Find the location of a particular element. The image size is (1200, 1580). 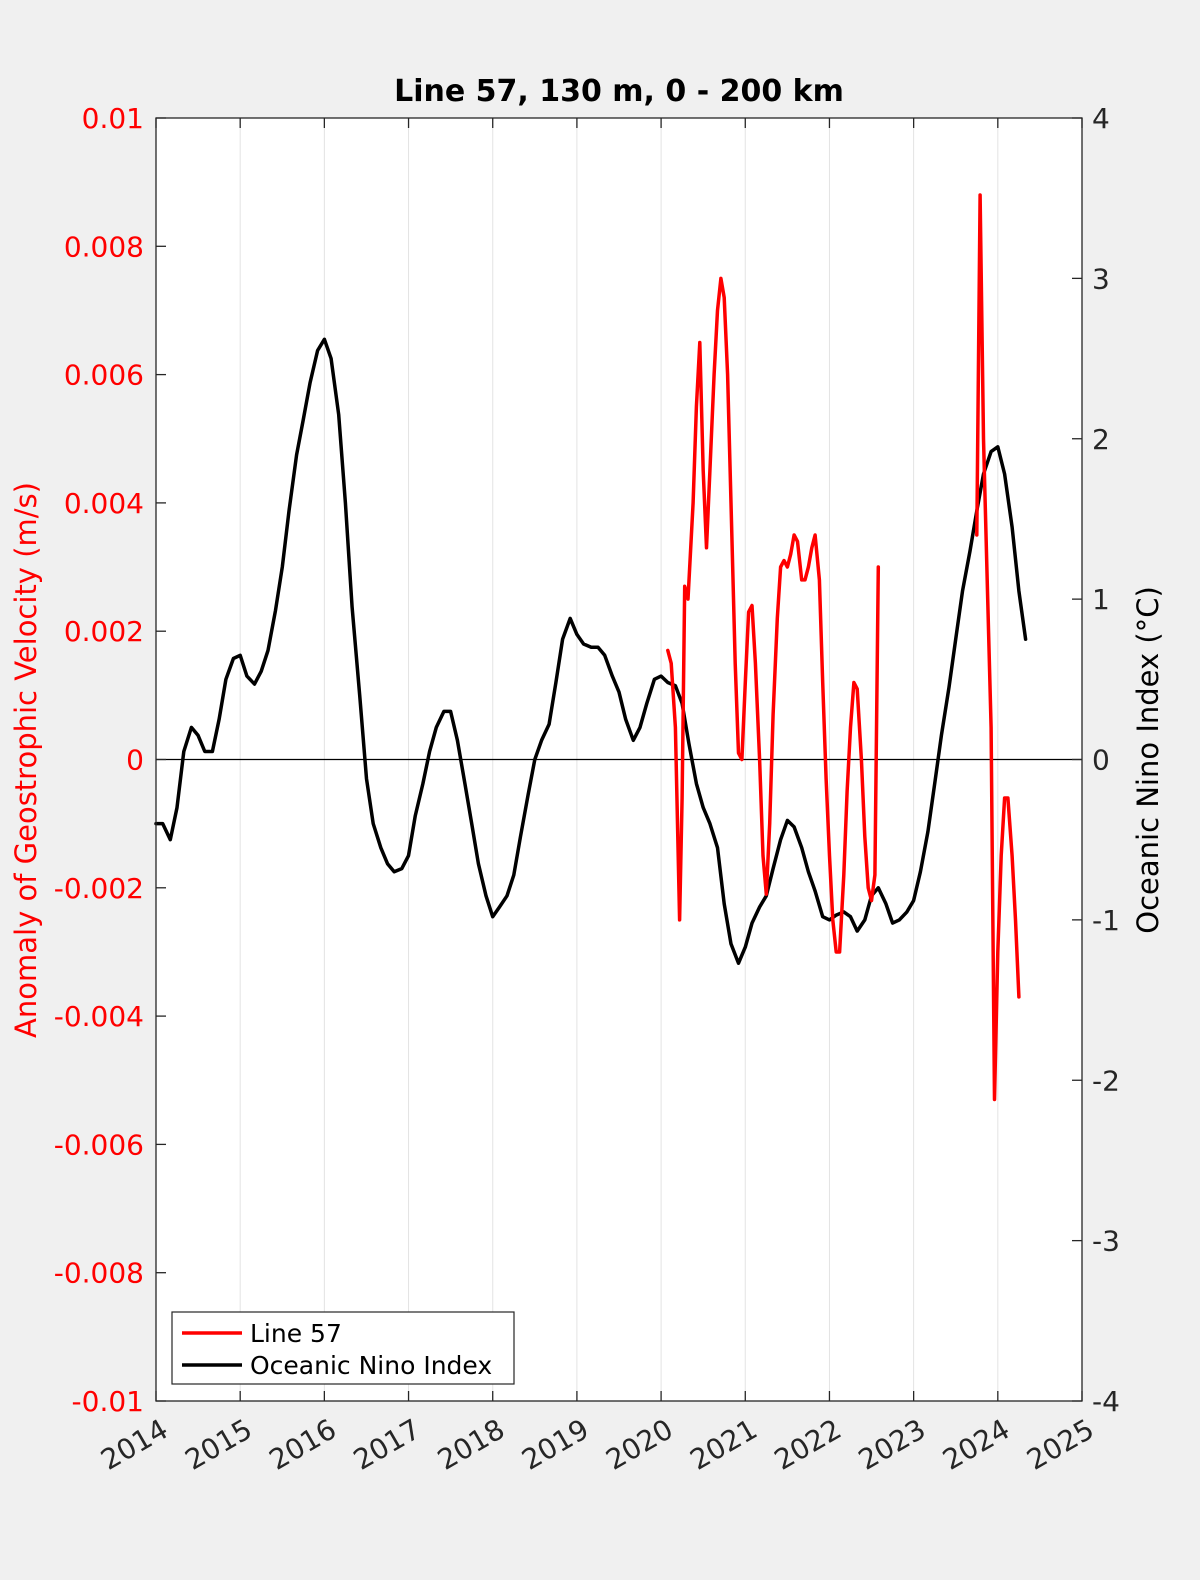

y-left-tick-label-0.008: 0.008 is located at coordinates (104, 246).